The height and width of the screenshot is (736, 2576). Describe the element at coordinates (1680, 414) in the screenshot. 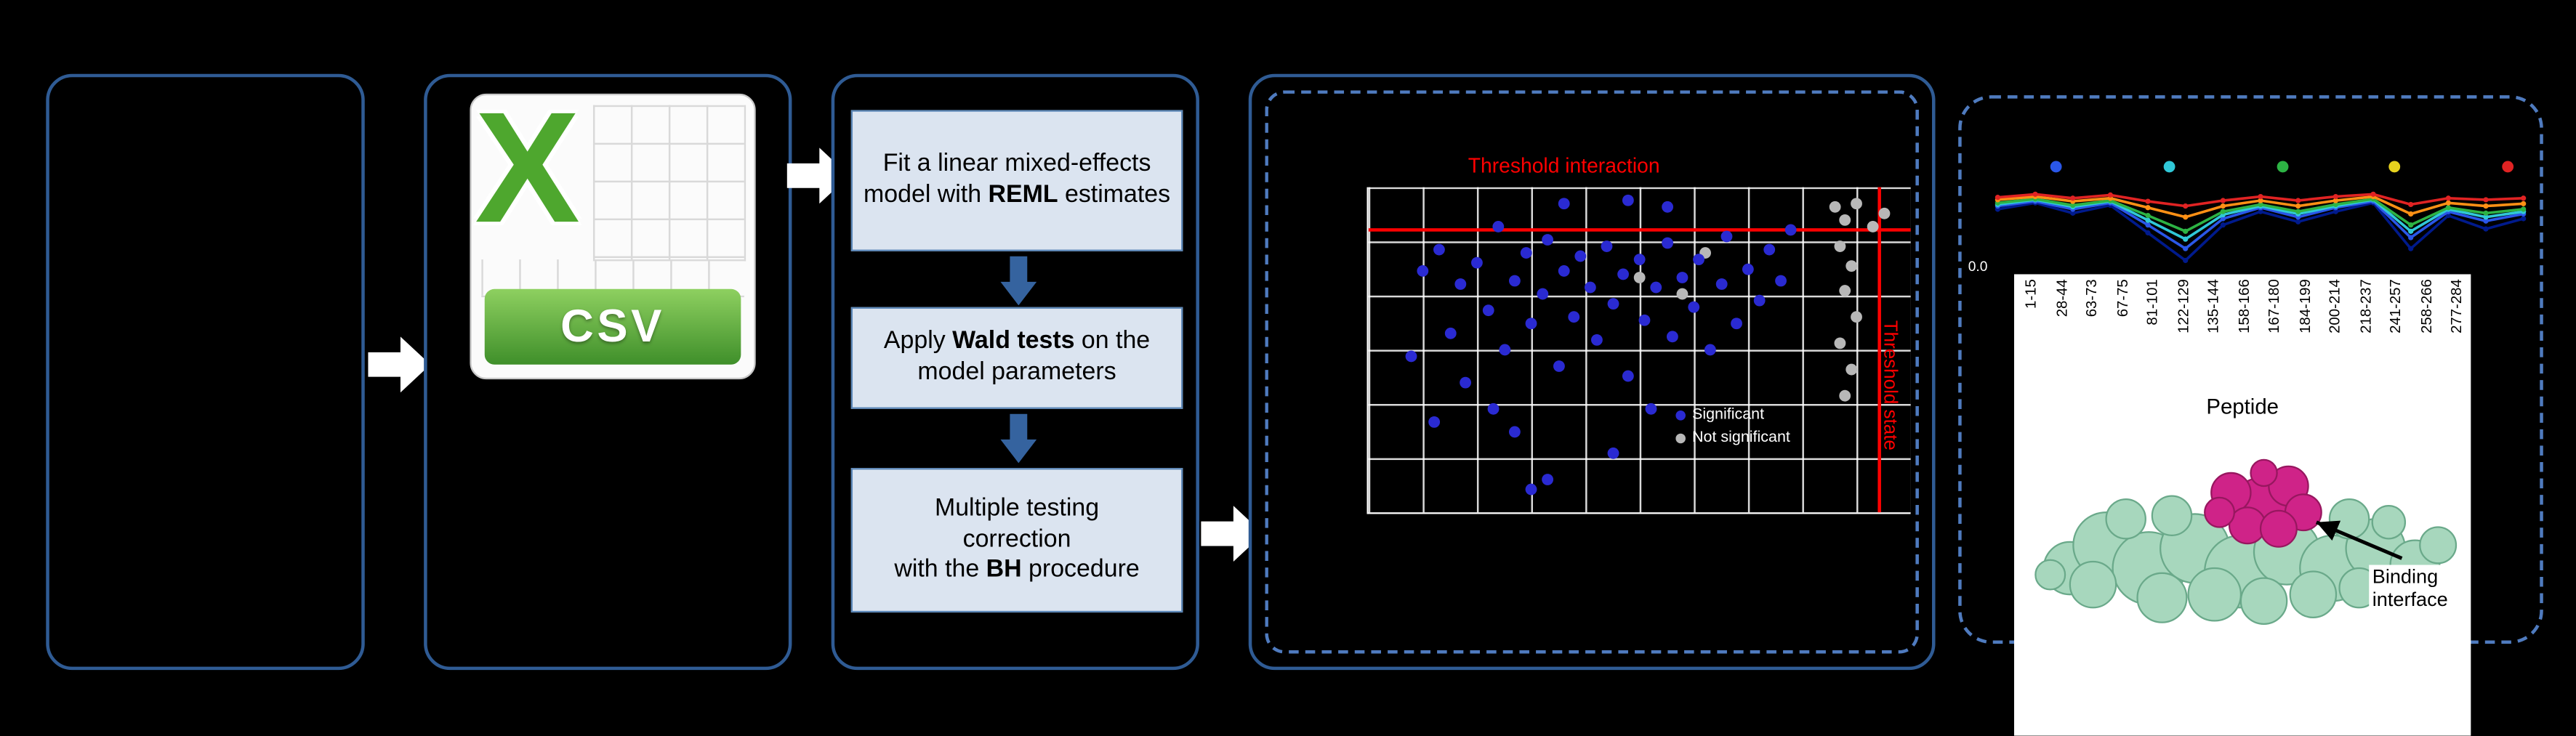

I see `legend-dot-icon` at that location.